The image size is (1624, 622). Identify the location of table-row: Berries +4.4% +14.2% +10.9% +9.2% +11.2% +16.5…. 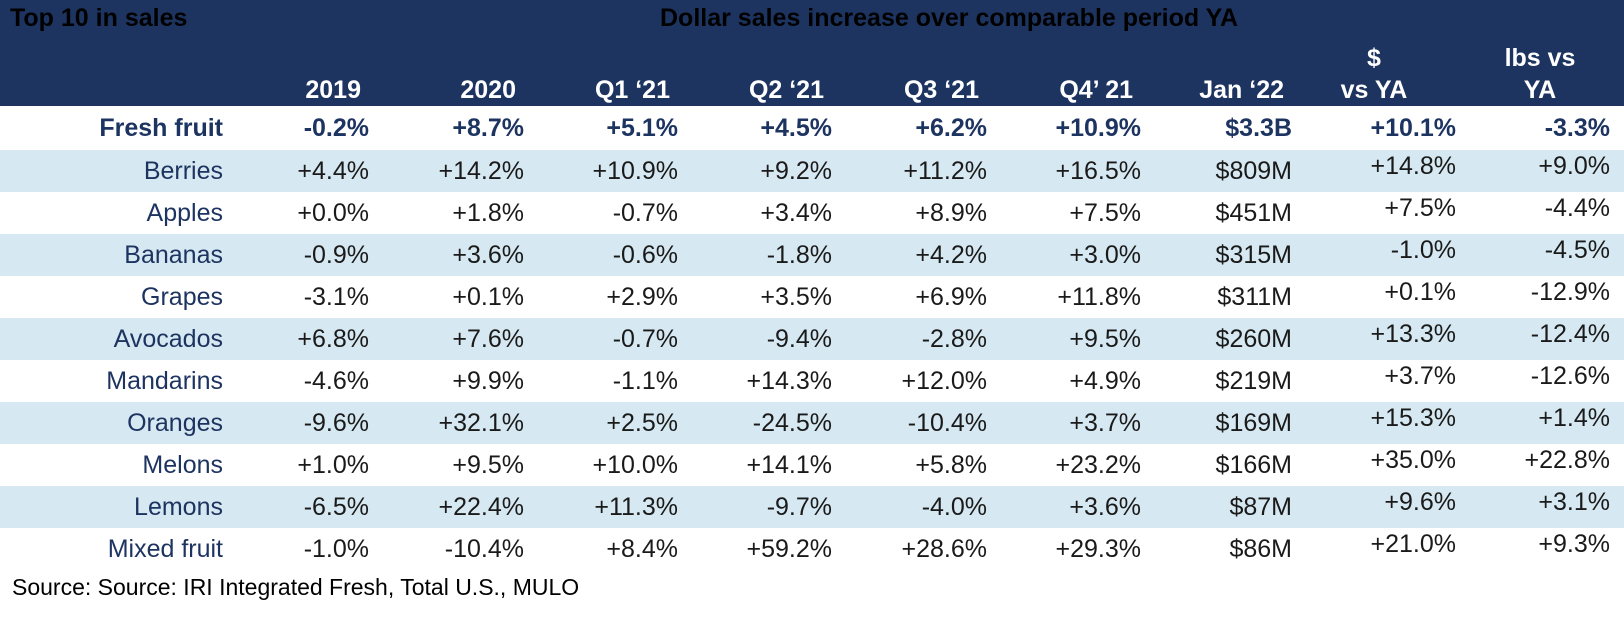
(812, 171).